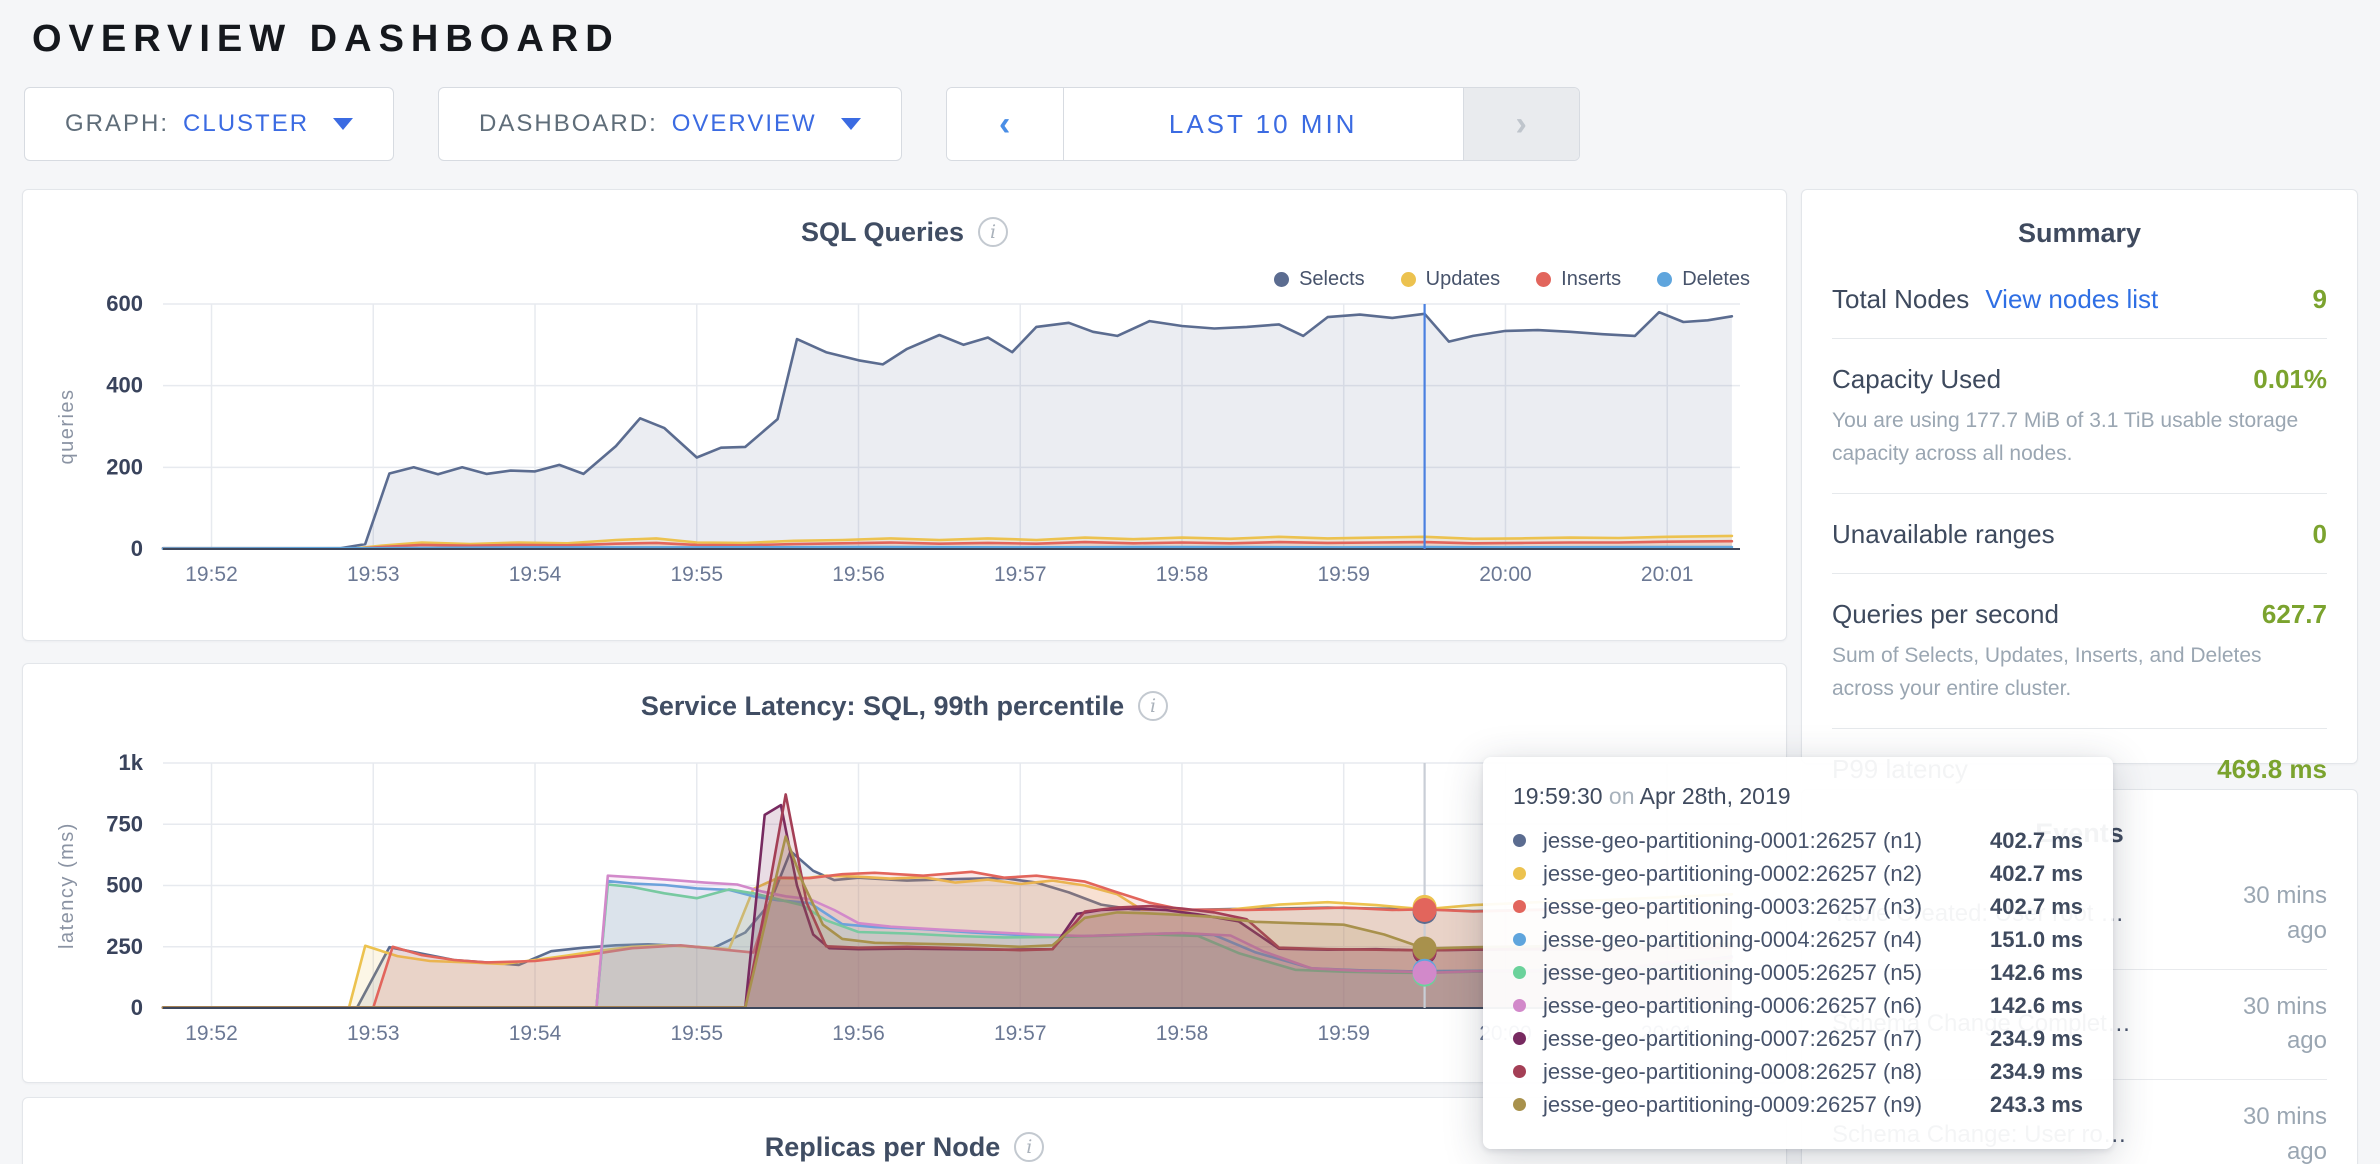 This screenshot has width=2380, height=1164. I want to click on node-name: jesse-geo-partitioning-0006:26257 (n6), so click(1733, 1005).